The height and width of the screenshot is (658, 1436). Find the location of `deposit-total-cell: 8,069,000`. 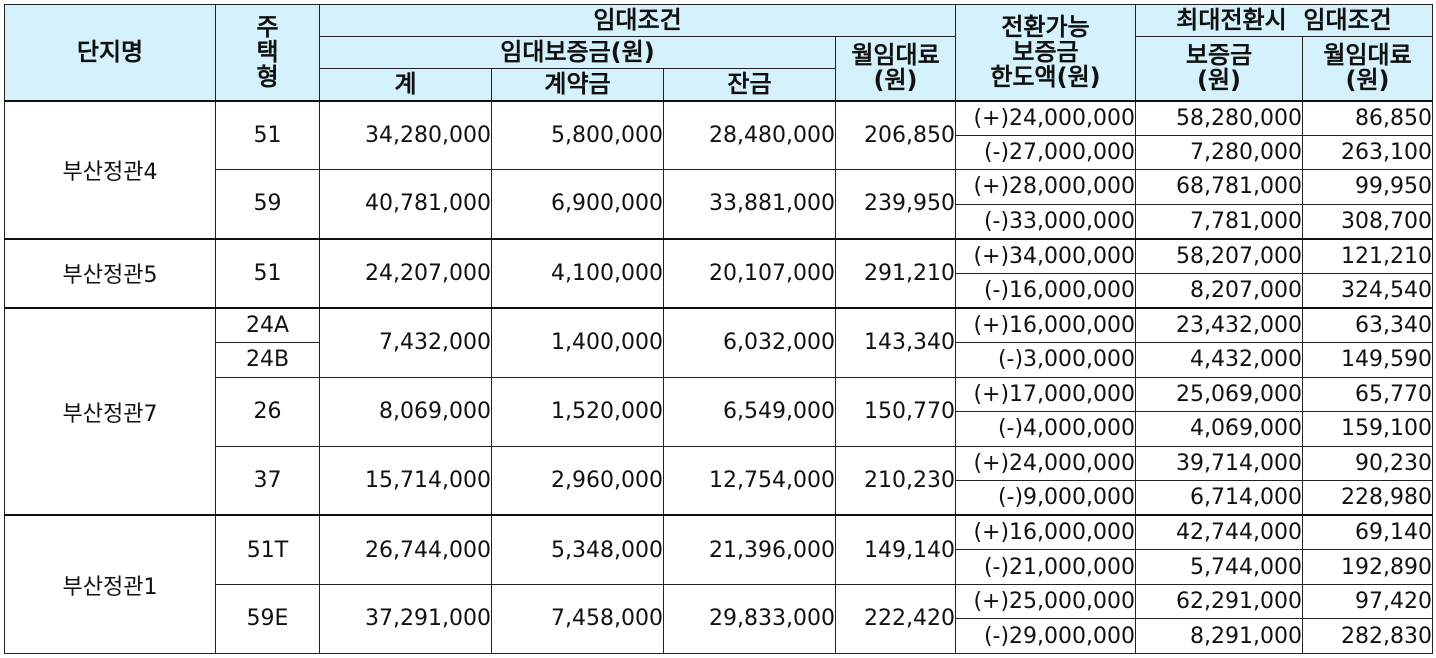

deposit-total-cell: 8,069,000 is located at coordinates (405, 411).